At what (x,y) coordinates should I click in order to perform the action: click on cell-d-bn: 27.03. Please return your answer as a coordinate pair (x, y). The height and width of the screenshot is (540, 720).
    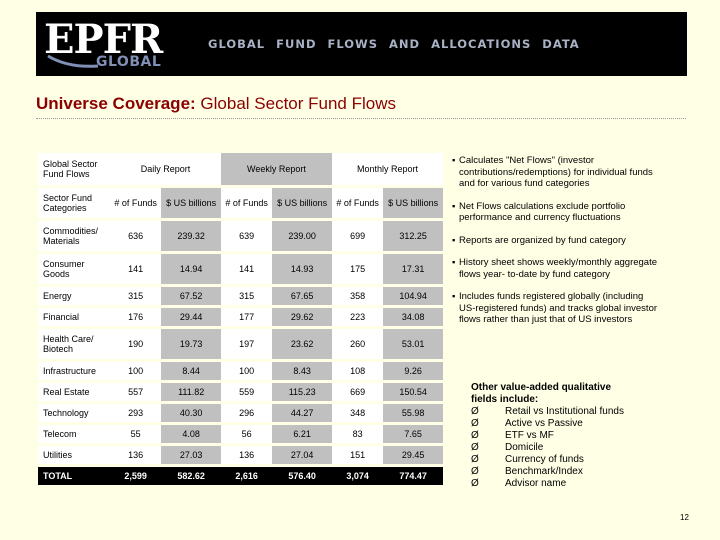
    Looking at the image, I should click on (191, 455).